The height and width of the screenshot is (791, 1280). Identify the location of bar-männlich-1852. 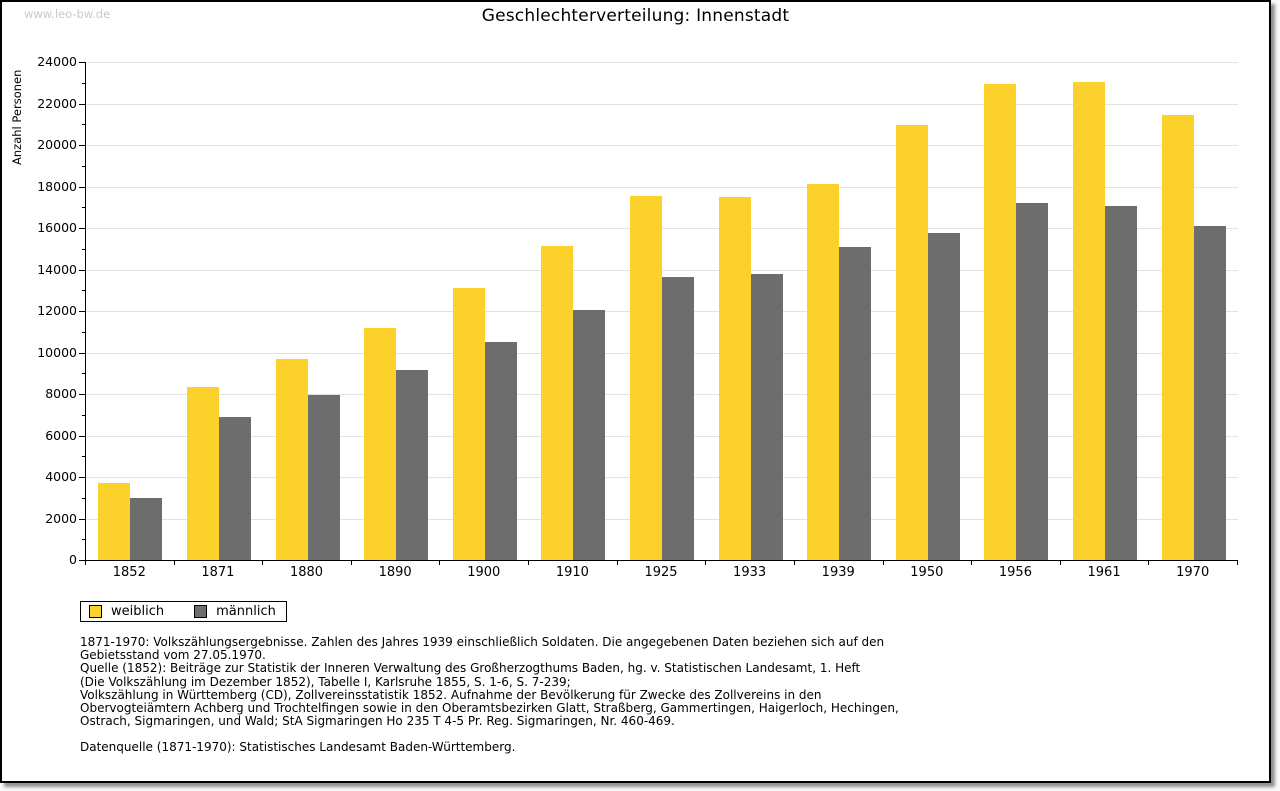
(146, 528).